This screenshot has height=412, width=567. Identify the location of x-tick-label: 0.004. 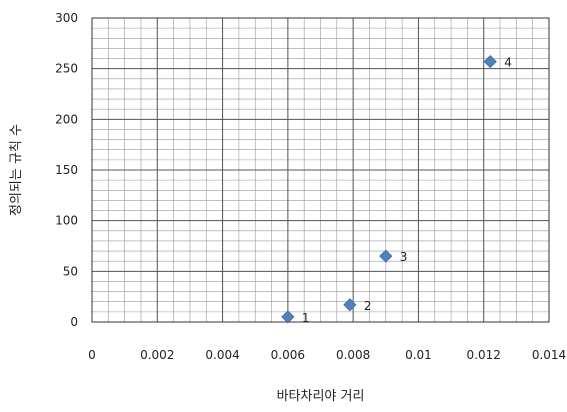
(222, 355).